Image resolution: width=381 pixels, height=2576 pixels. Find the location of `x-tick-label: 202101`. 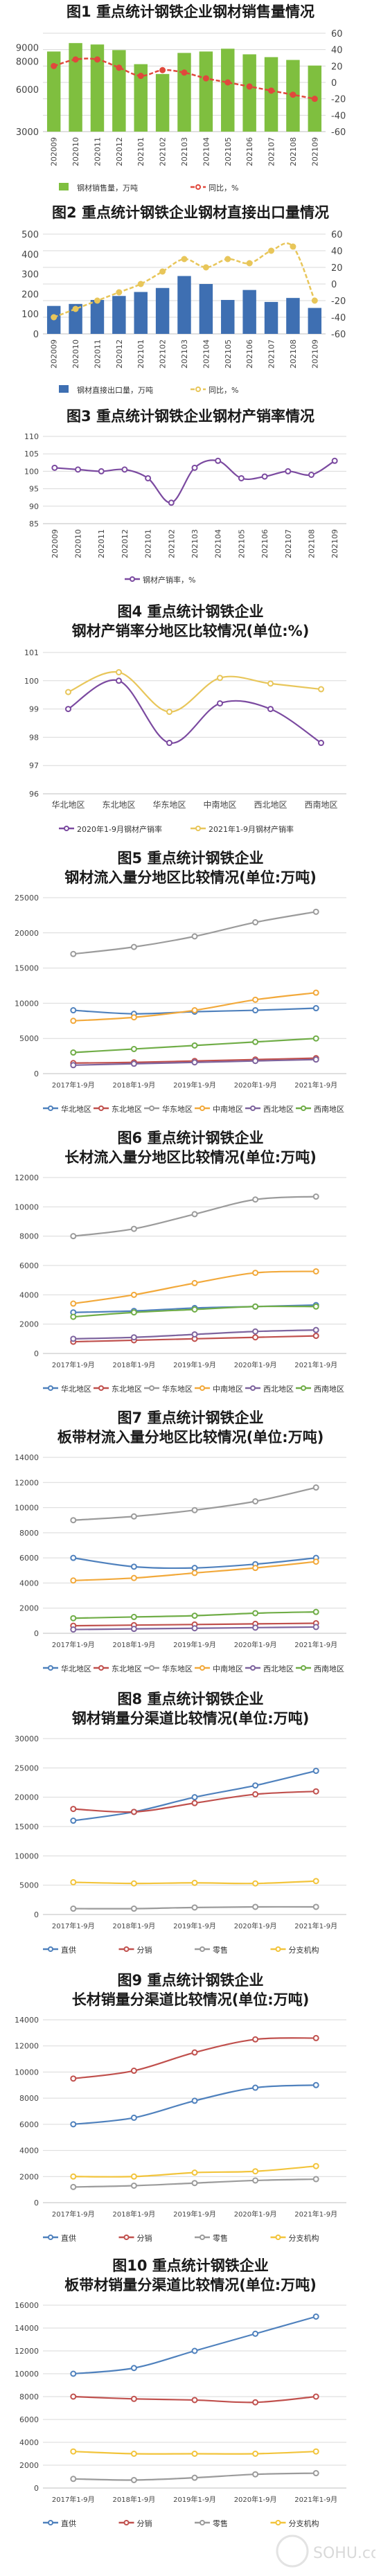

x-tick-label: 202101 is located at coordinates (140, 353).